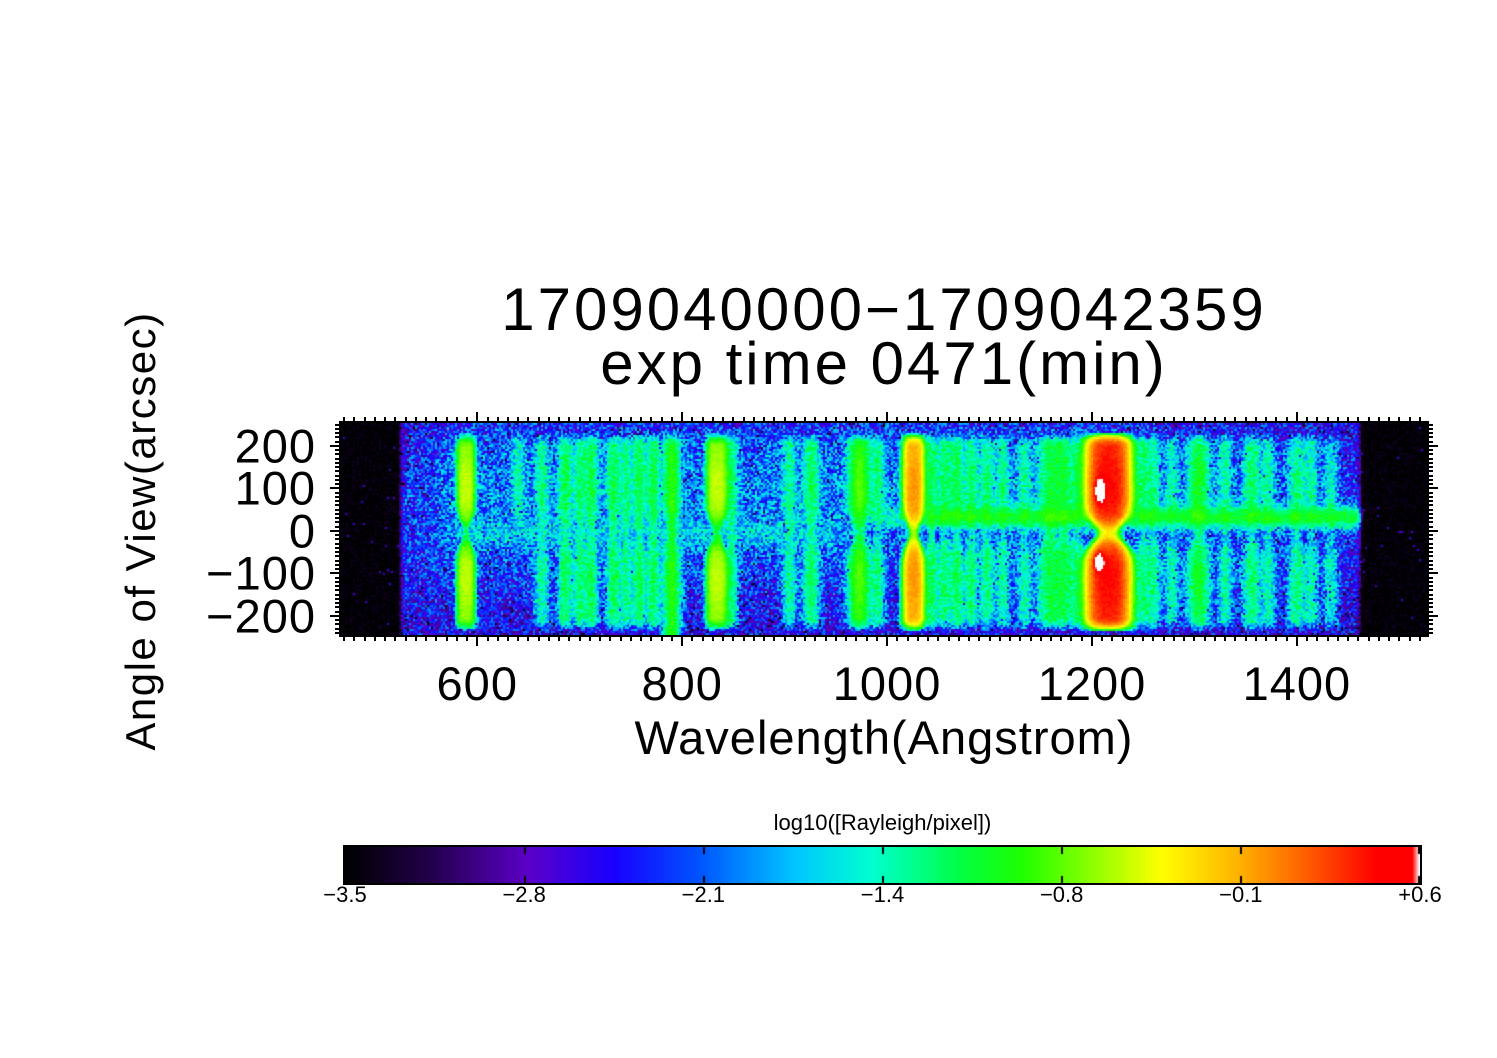  I want to click on plot-title-line1: 1709040000−1709042359, so click(884, 309).